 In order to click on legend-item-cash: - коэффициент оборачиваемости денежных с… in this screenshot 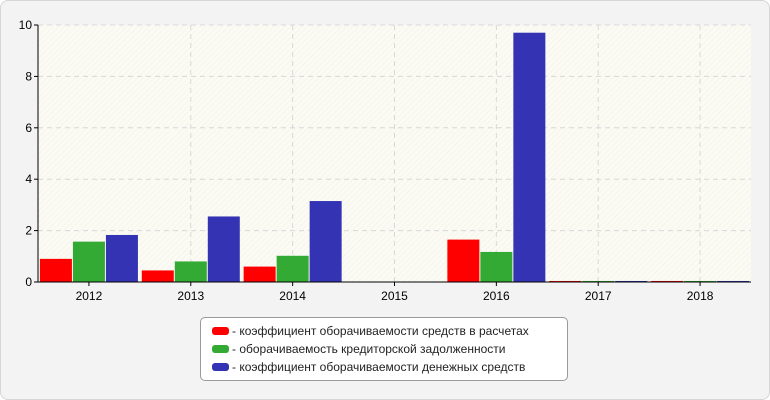, I will do `click(389, 367)`.